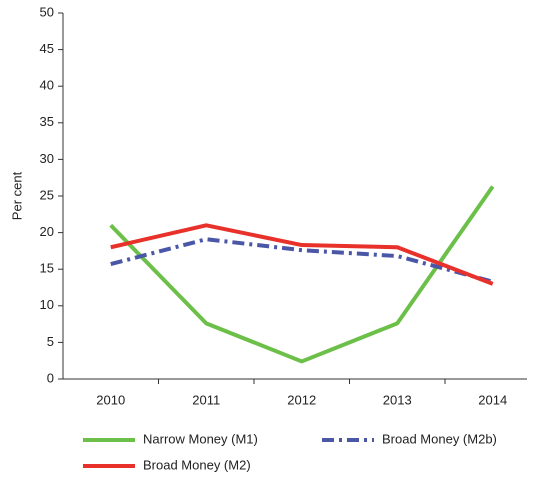  What do you see at coordinates (197, 464) in the screenshot?
I see `legend-label: Broad Money (M2)` at bounding box center [197, 464].